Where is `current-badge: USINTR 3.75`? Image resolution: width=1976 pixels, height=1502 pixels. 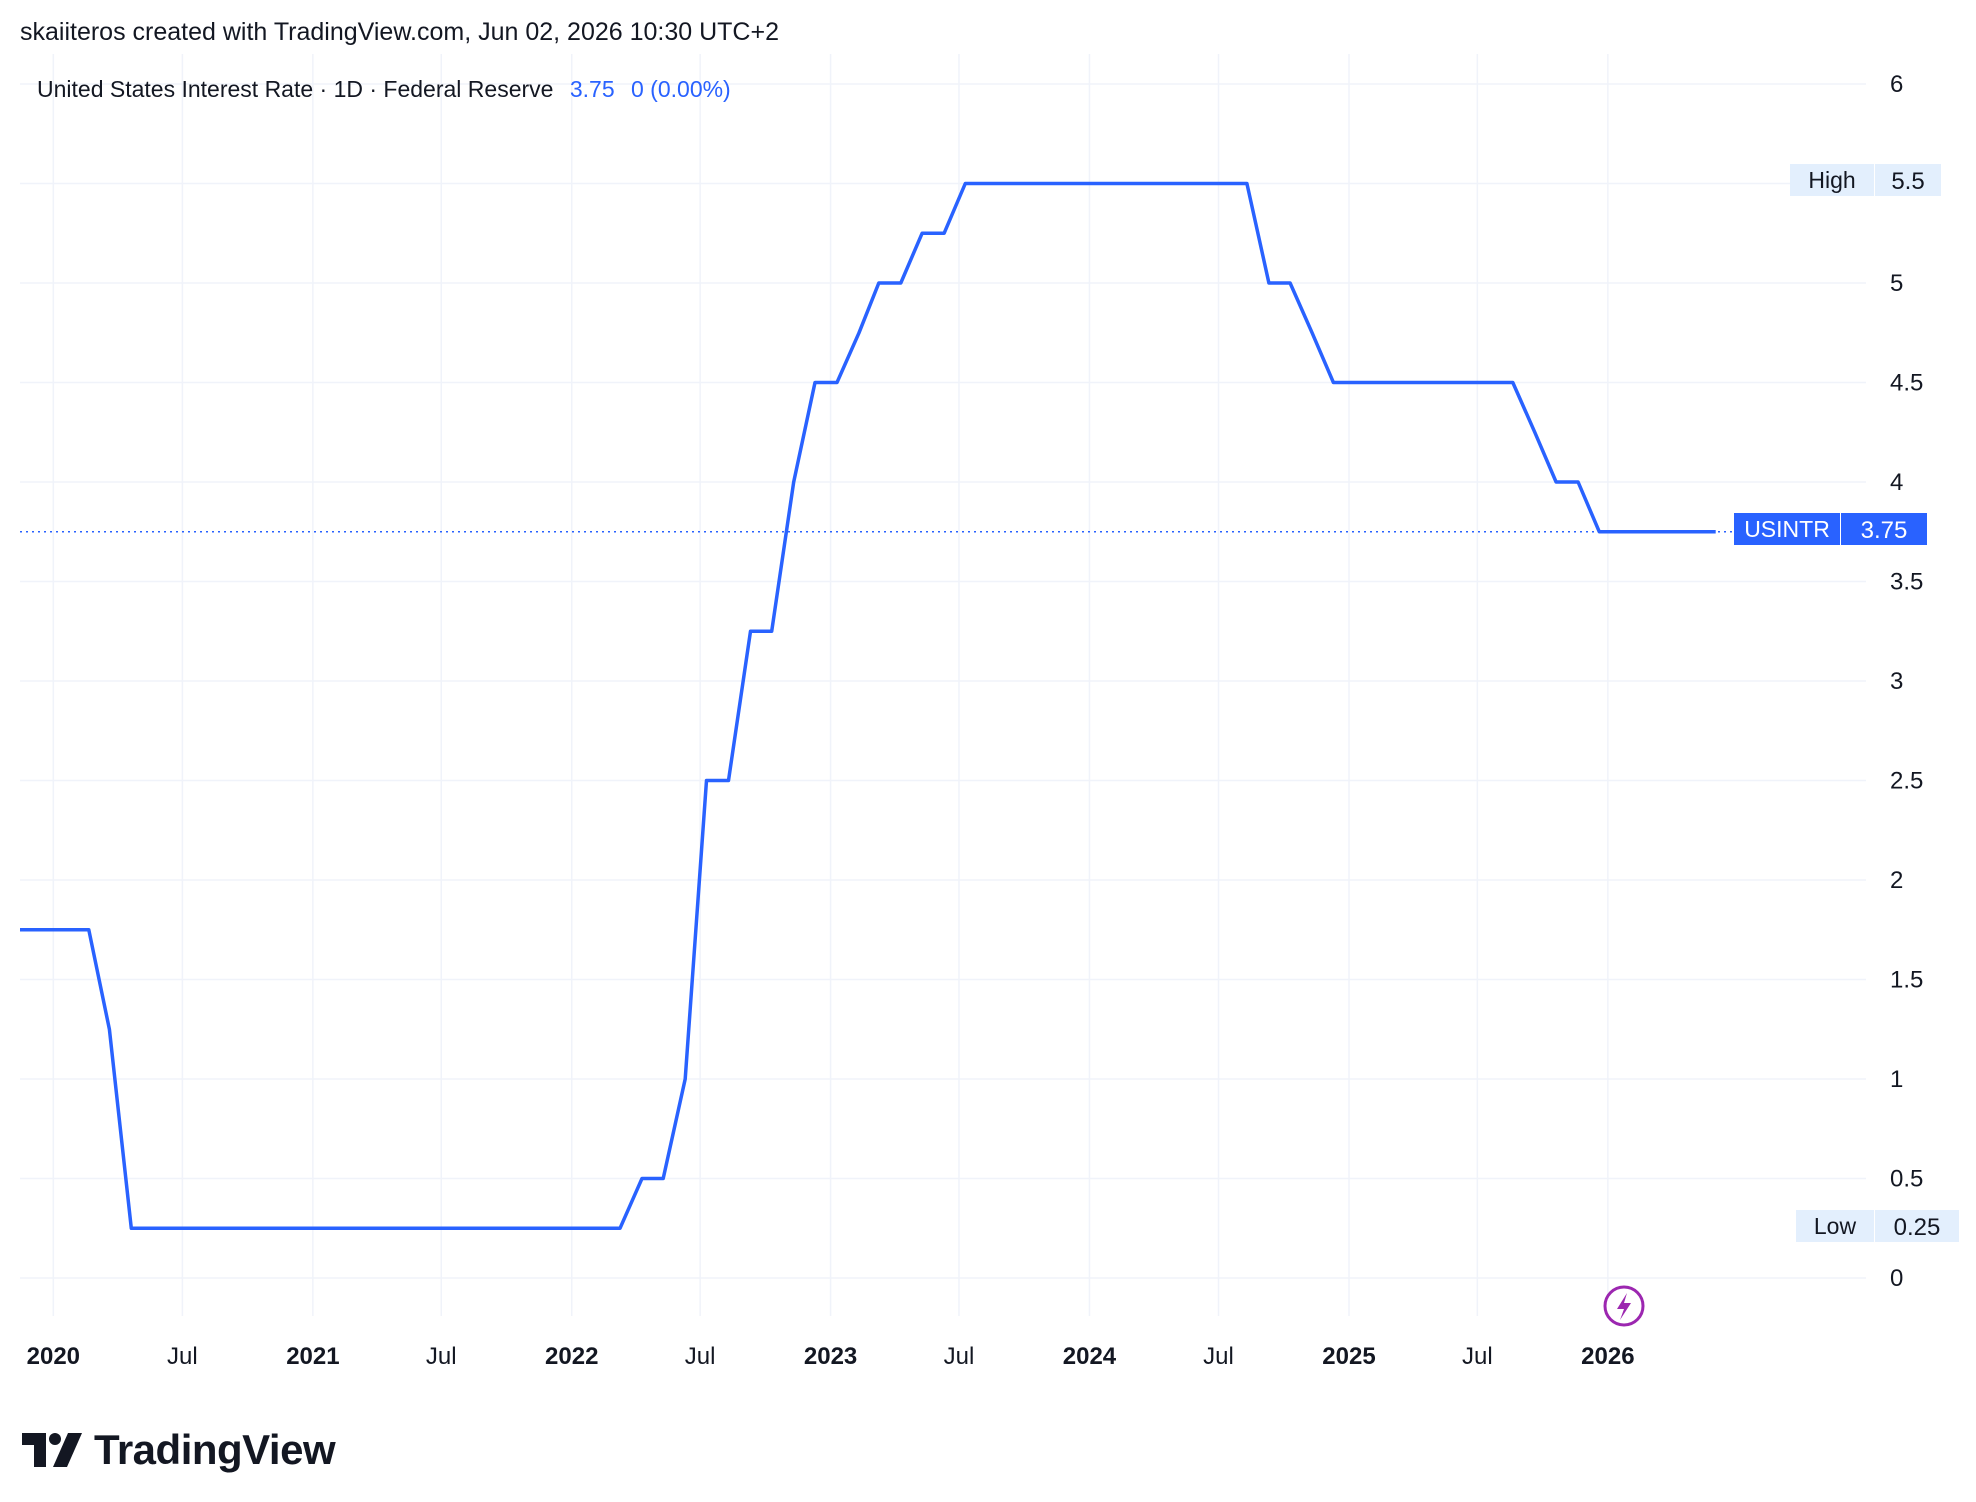 current-badge: USINTR 3.75 is located at coordinates (1830, 529).